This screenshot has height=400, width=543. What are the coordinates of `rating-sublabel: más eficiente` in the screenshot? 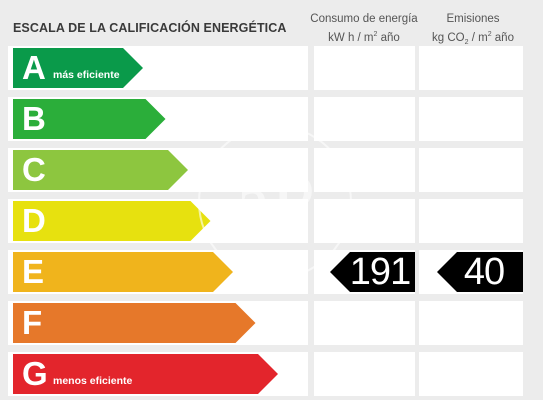 It's located at (86, 75).